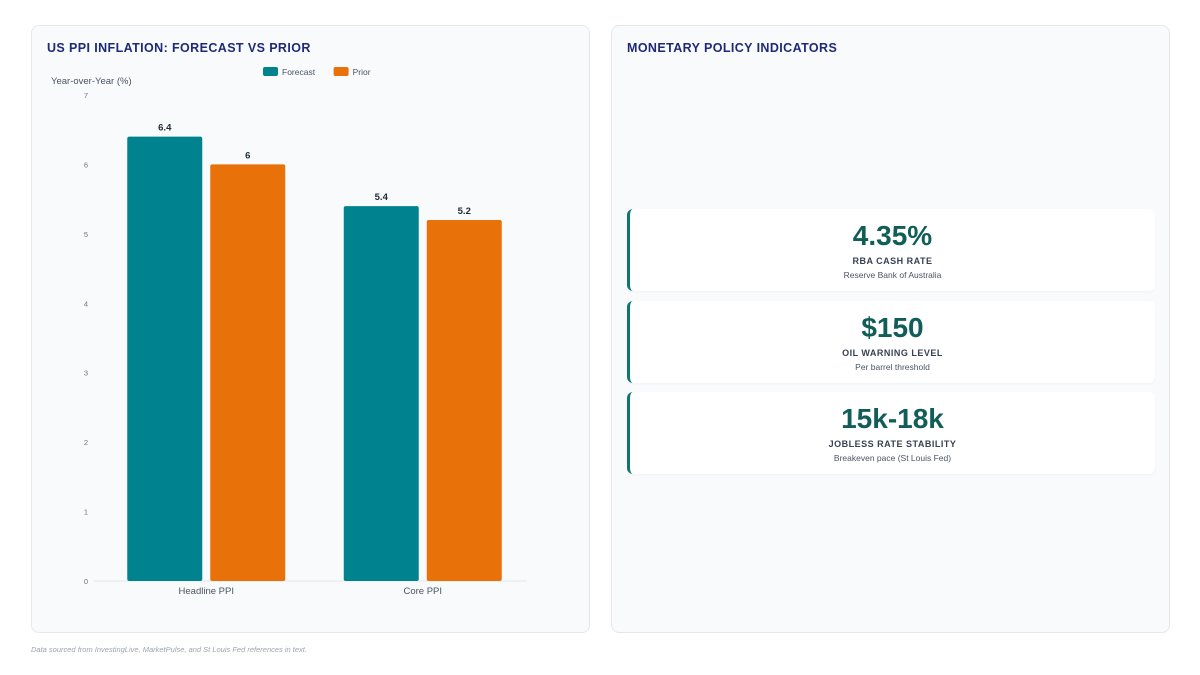 This screenshot has height=675, width=1200. Describe the element at coordinates (179, 48) in the screenshot. I see `chart-title: US PPI INFLATION: FORECAST VS PRIOR` at that location.